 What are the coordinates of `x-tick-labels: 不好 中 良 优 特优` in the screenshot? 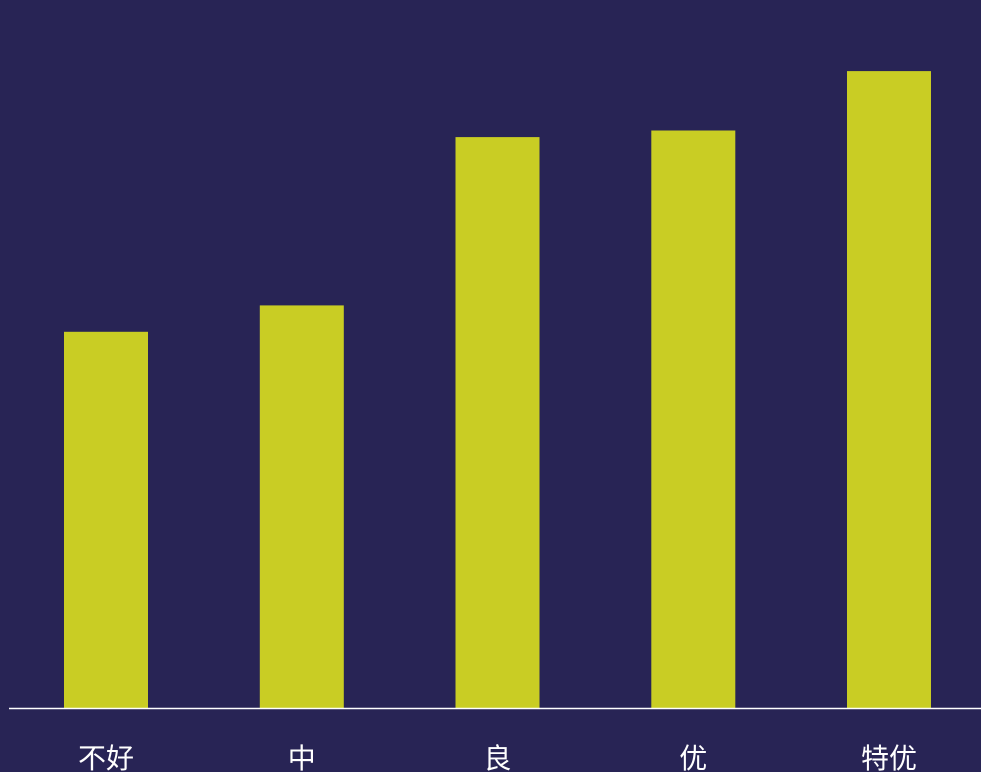 It's located at (497, 757).